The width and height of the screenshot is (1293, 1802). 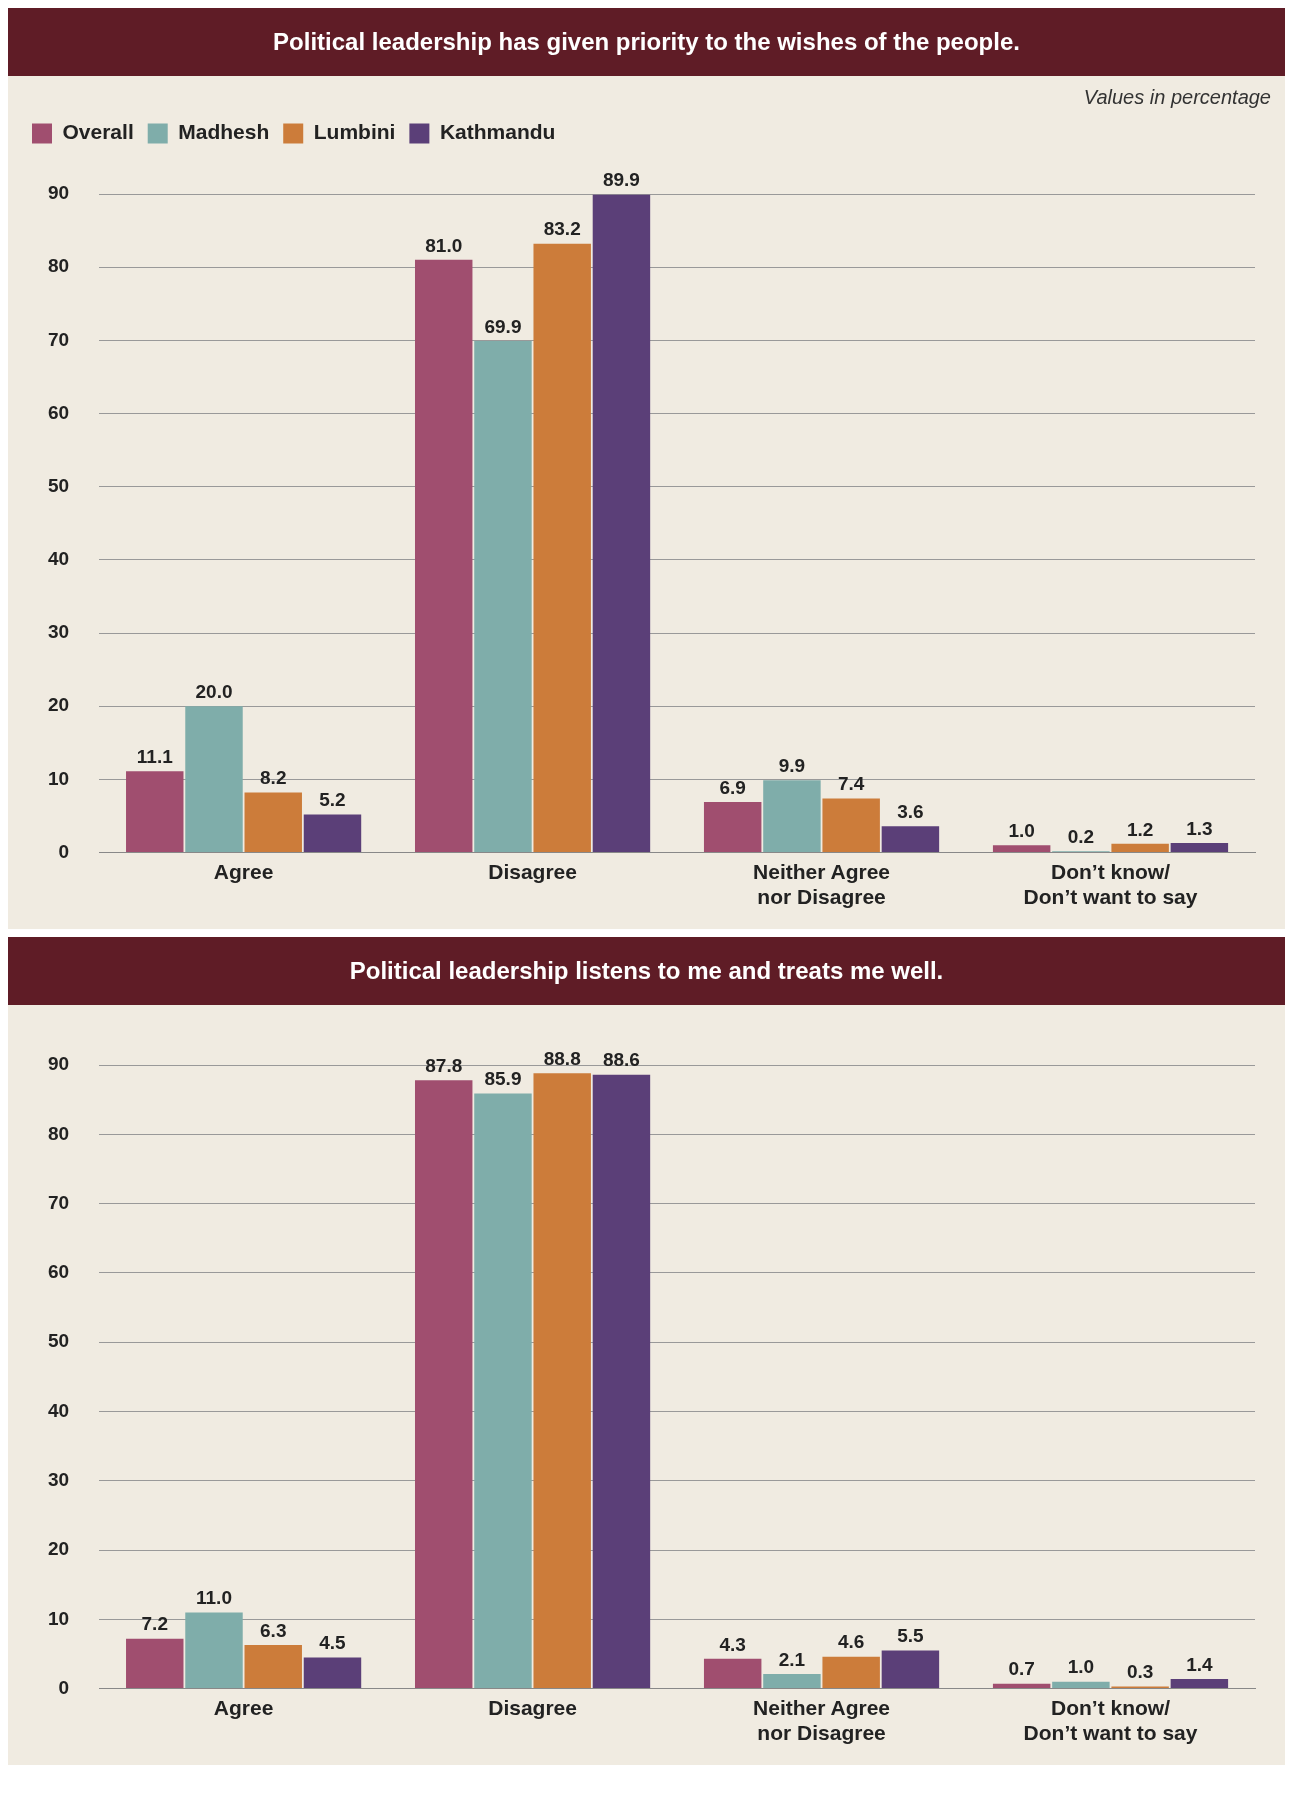 I want to click on data-label: 11.1, so click(x=155, y=757).